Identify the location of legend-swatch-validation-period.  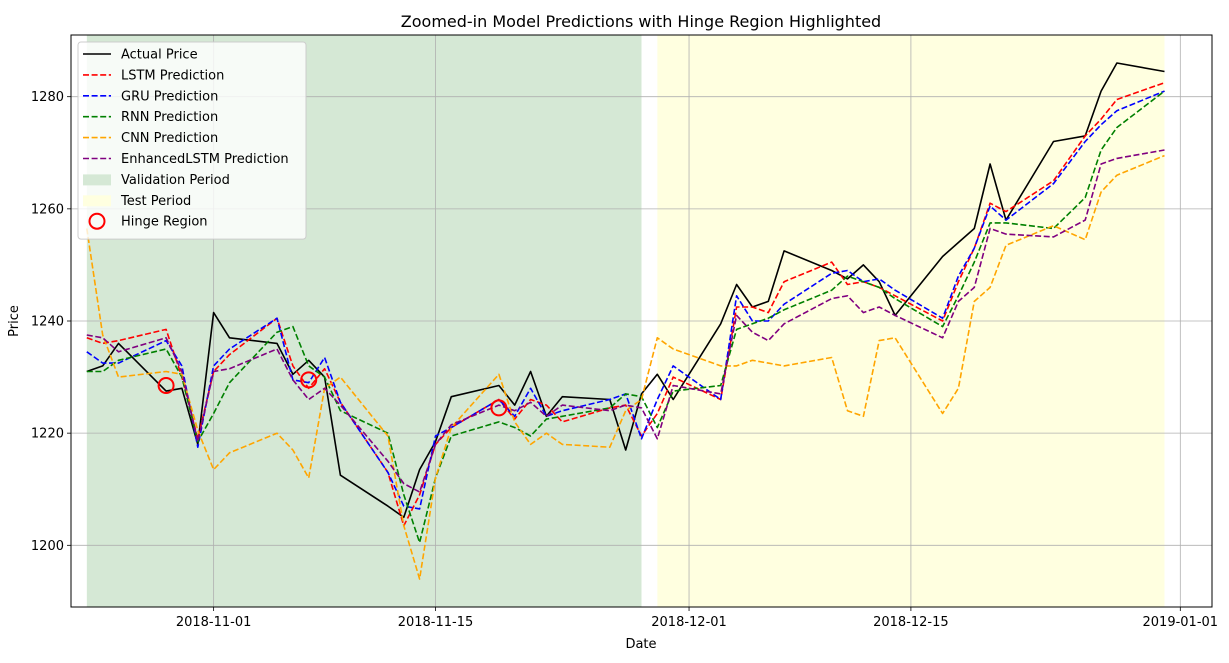
(97, 180).